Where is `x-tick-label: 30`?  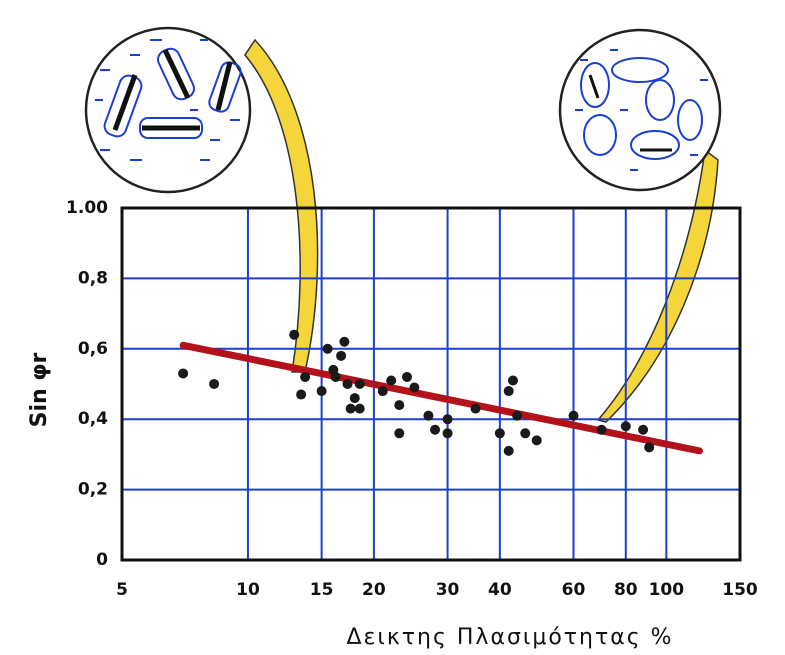
x-tick-label: 30 is located at coordinates (448, 590).